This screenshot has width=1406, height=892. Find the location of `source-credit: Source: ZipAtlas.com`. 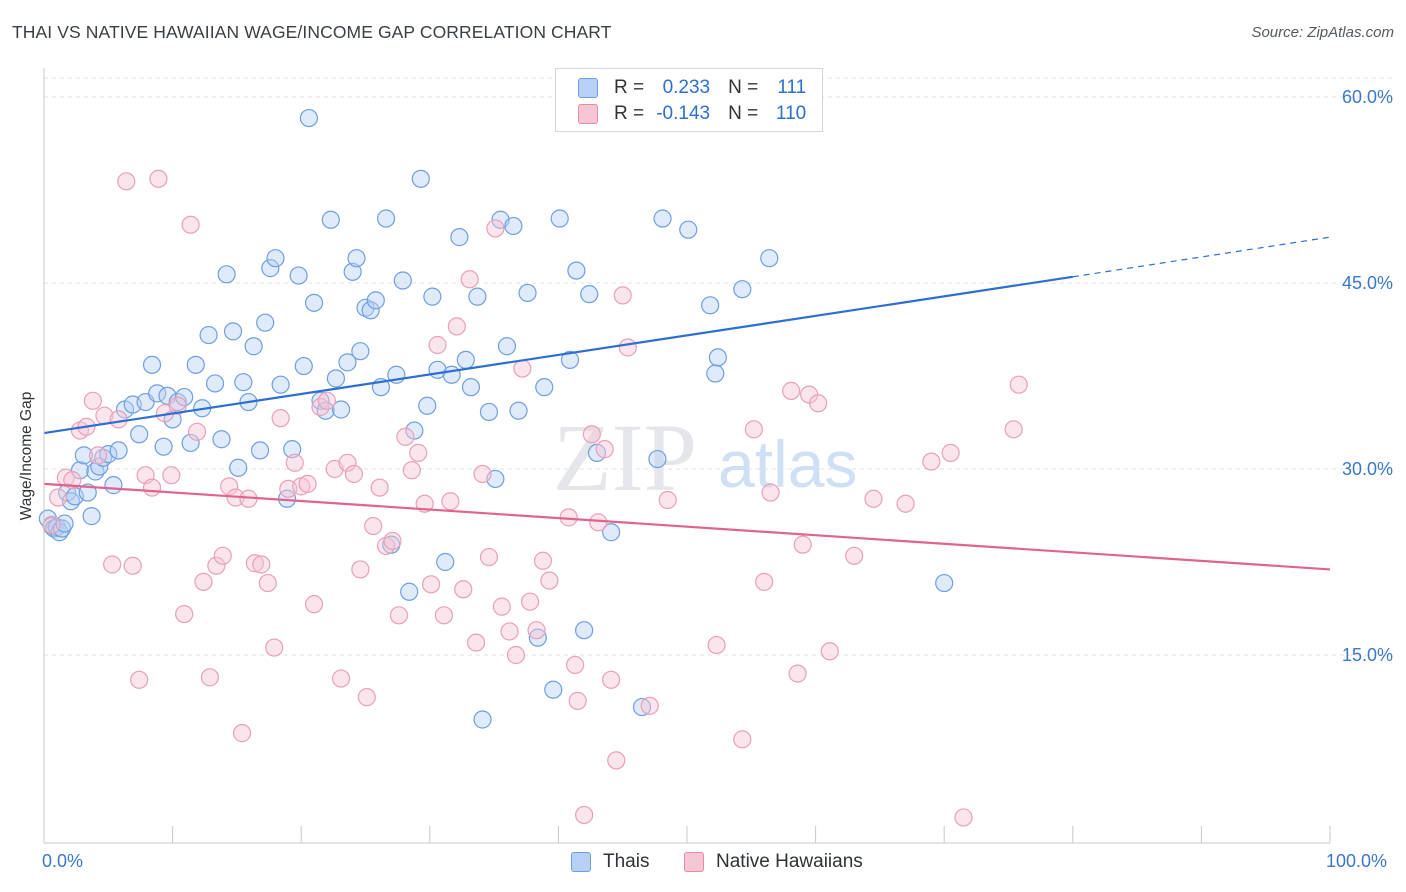

source-credit: Source: ZipAtlas.com is located at coordinates (1322, 32).